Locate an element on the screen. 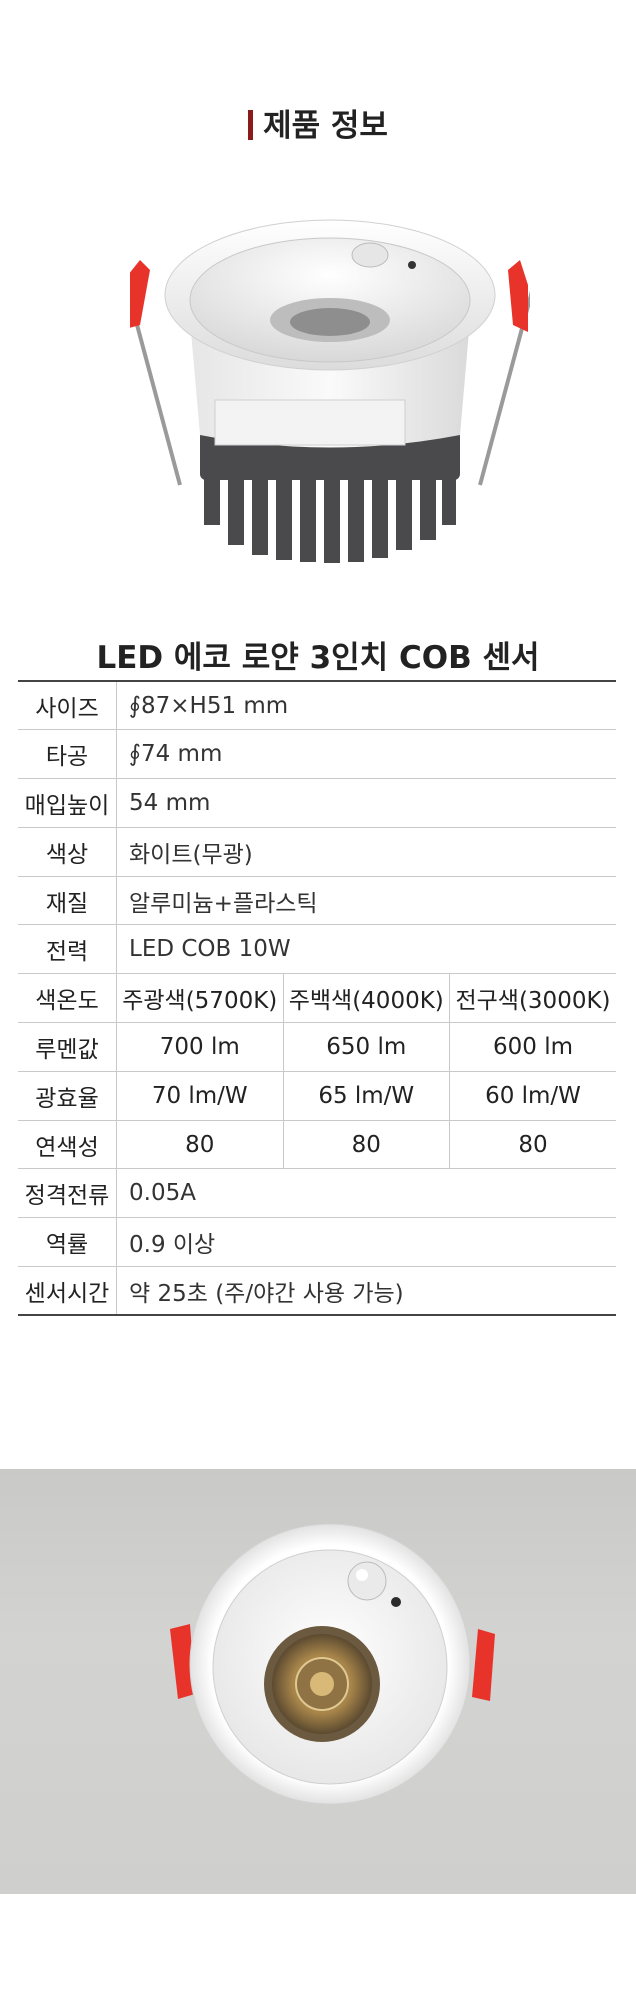  spec-value: 0.05A is located at coordinates (366, 1193).